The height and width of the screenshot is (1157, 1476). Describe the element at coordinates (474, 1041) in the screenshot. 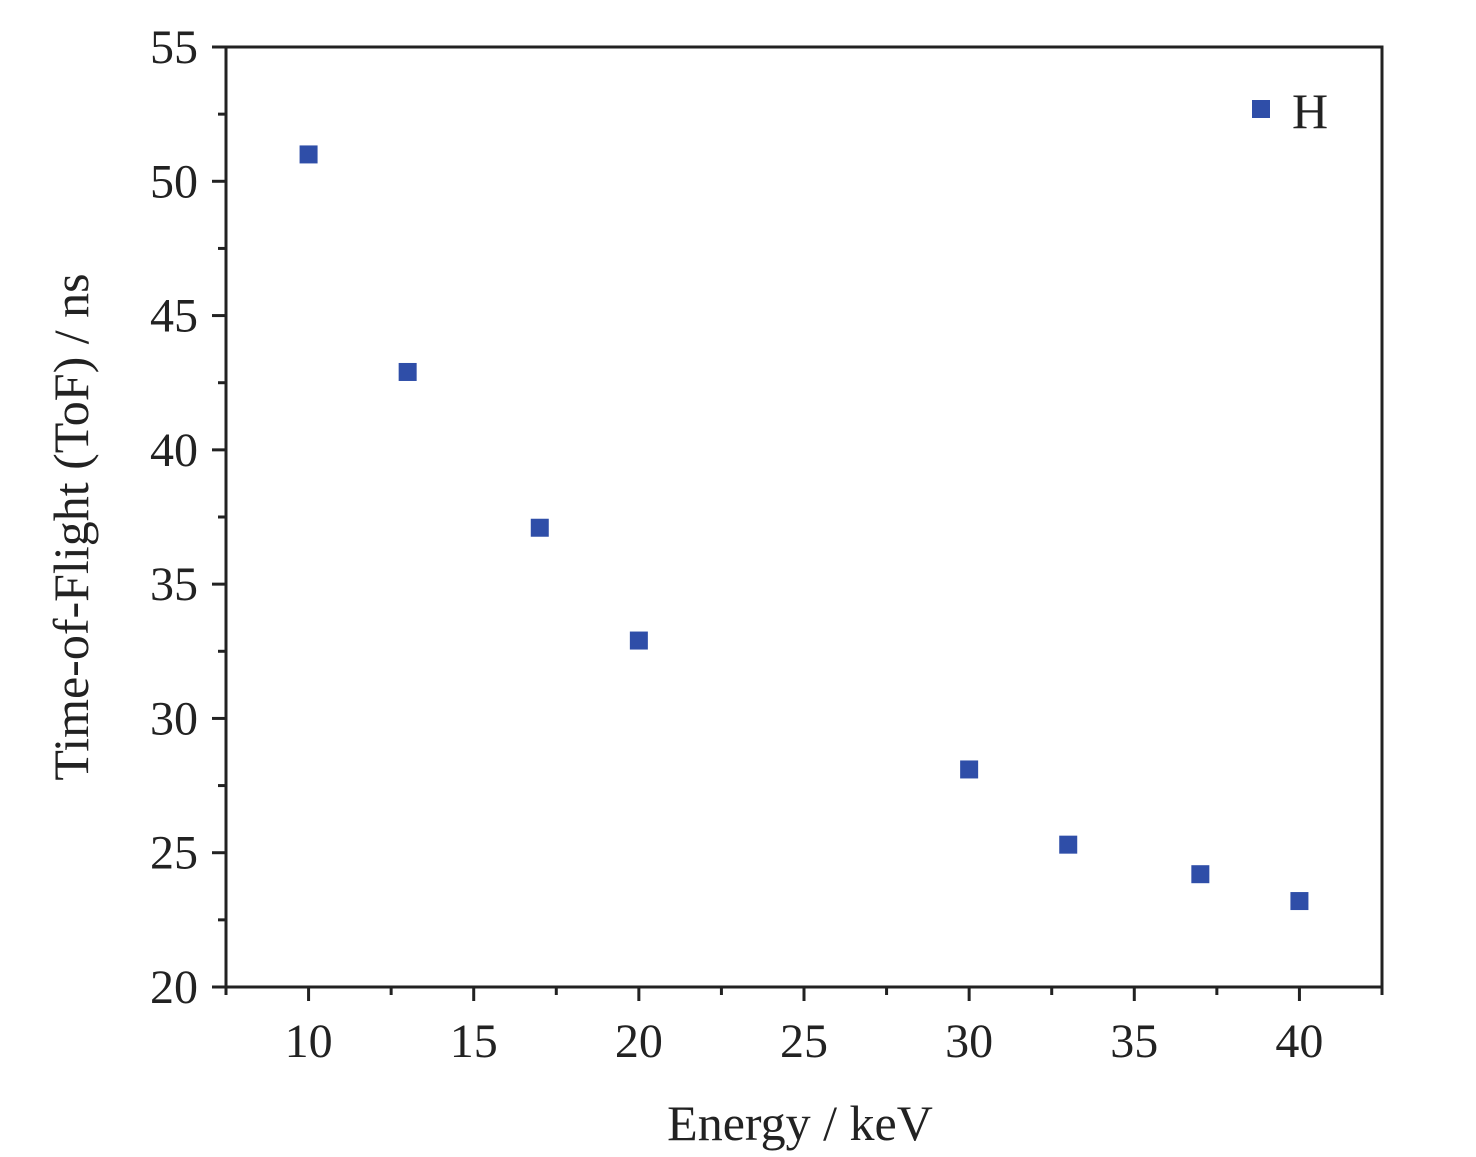

I see `x-tick-label: 15` at that location.